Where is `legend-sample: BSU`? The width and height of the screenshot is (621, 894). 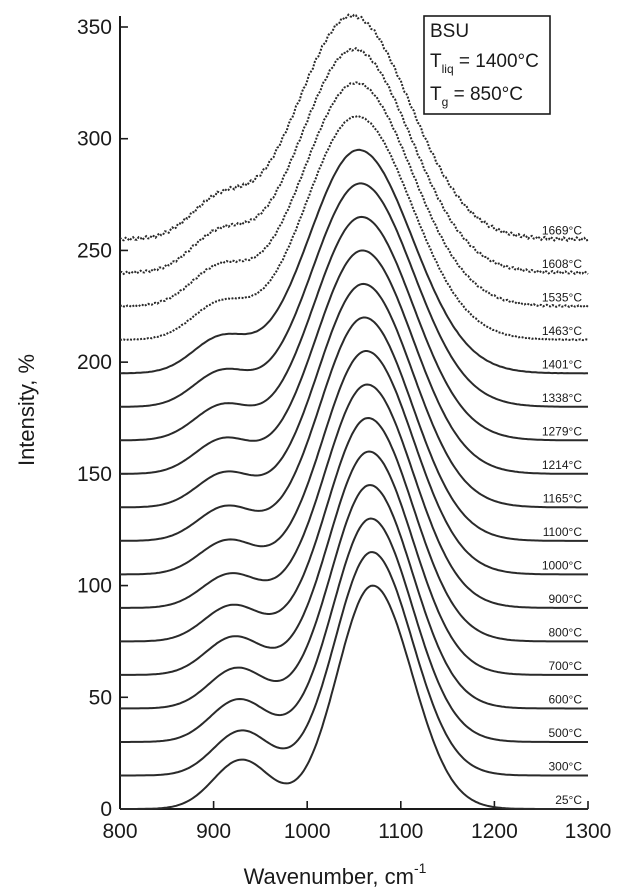
legend-sample: BSU is located at coordinates (449, 31).